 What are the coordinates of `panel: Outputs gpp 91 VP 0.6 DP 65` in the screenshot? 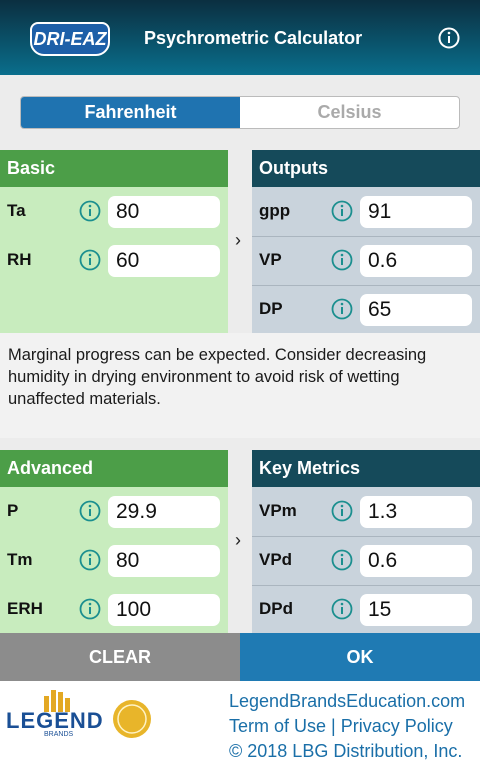 It's located at (366, 241).